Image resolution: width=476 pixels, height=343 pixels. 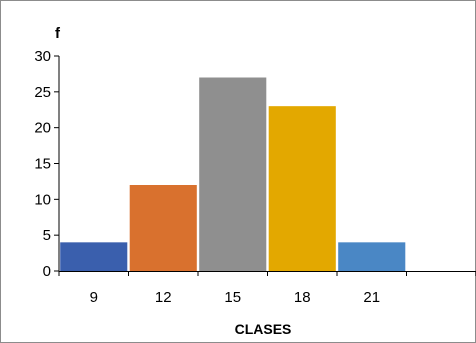 What do you see at coordinates (302, 297) in the screenshot?
I see `x-tick-label: 18` at bounding box center [302, 297].